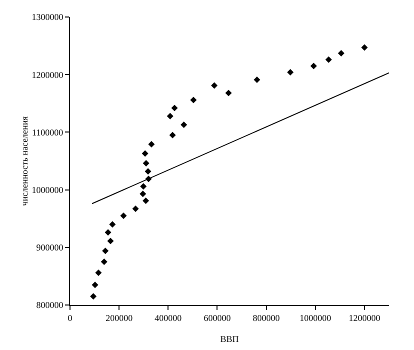 This screenshot has width=414, height=350. What do you see at coordinates (48, 17) in the screenshot?
I see `y-tick-label: 1300000` at bounding box center [48, 17].